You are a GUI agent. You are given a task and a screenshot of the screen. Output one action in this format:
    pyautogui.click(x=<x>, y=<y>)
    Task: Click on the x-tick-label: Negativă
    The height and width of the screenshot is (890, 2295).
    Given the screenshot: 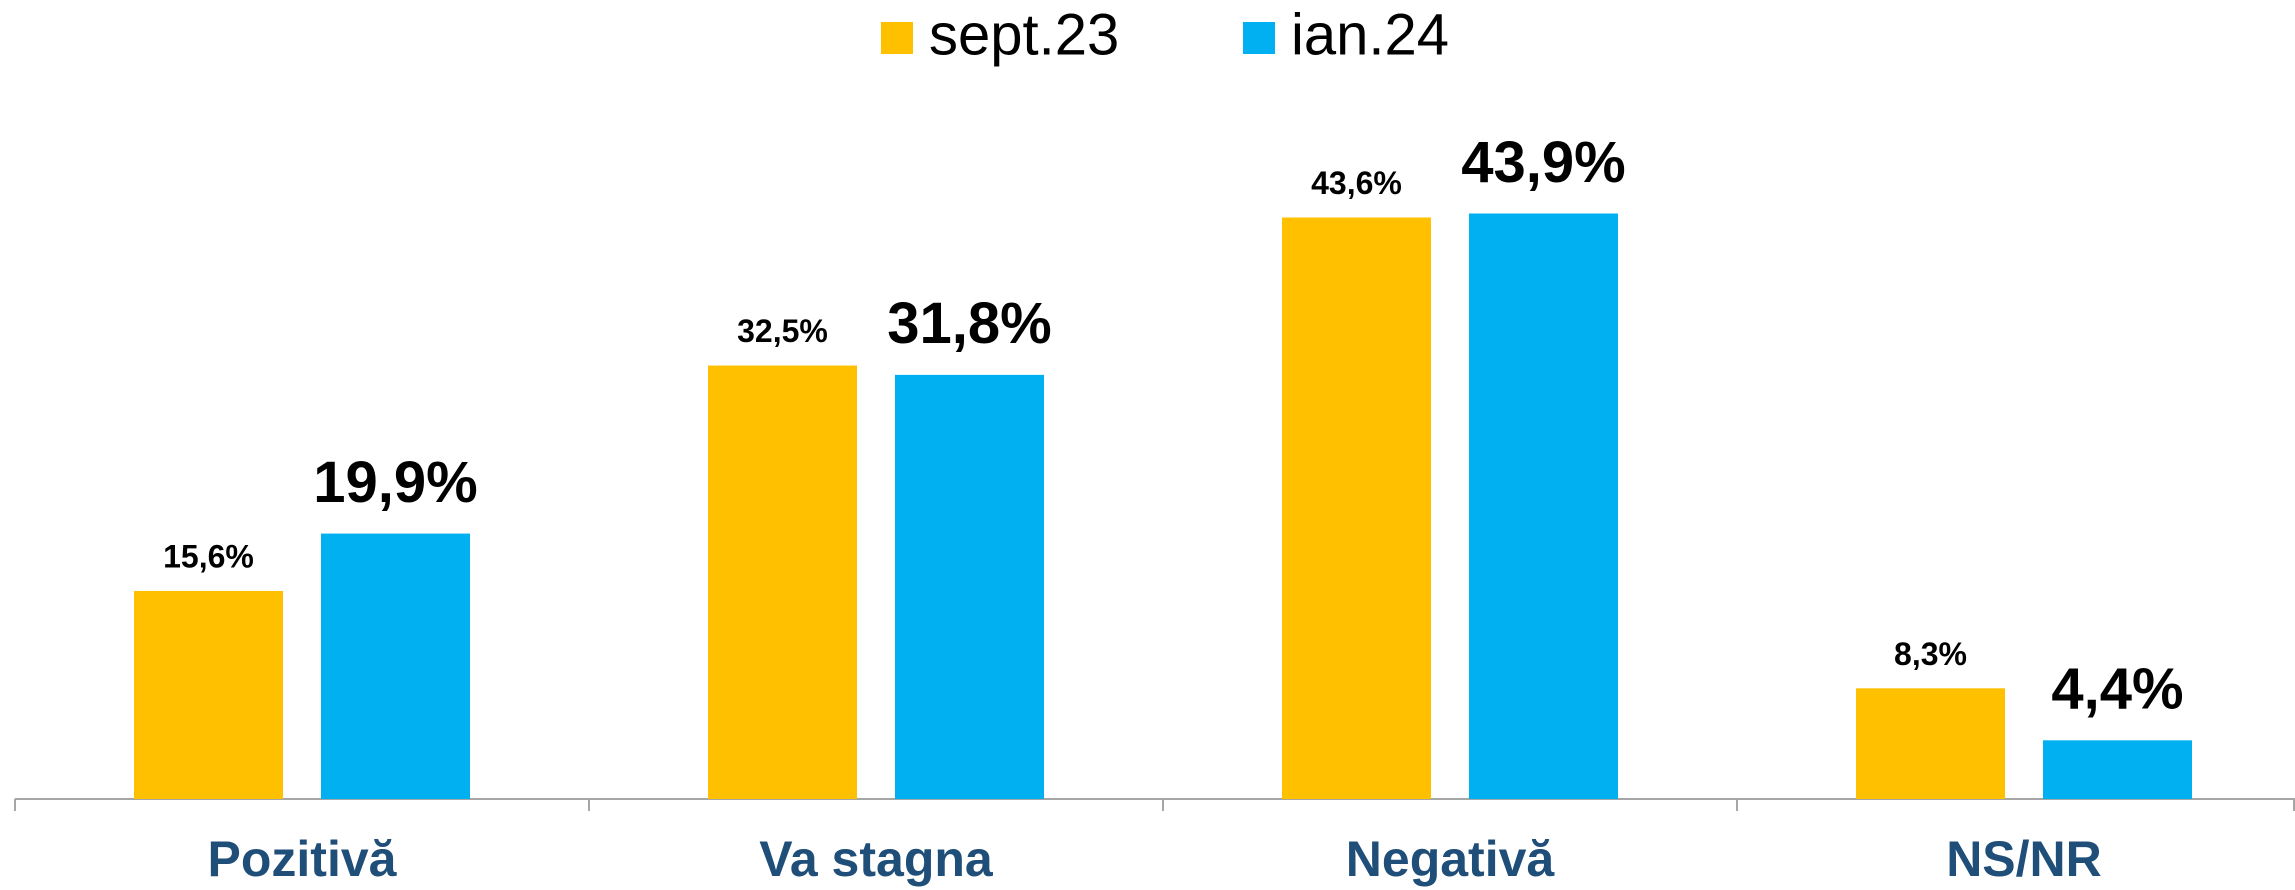 What is the action you would take?
    pyautogui.click(x=1451, y=859)
    